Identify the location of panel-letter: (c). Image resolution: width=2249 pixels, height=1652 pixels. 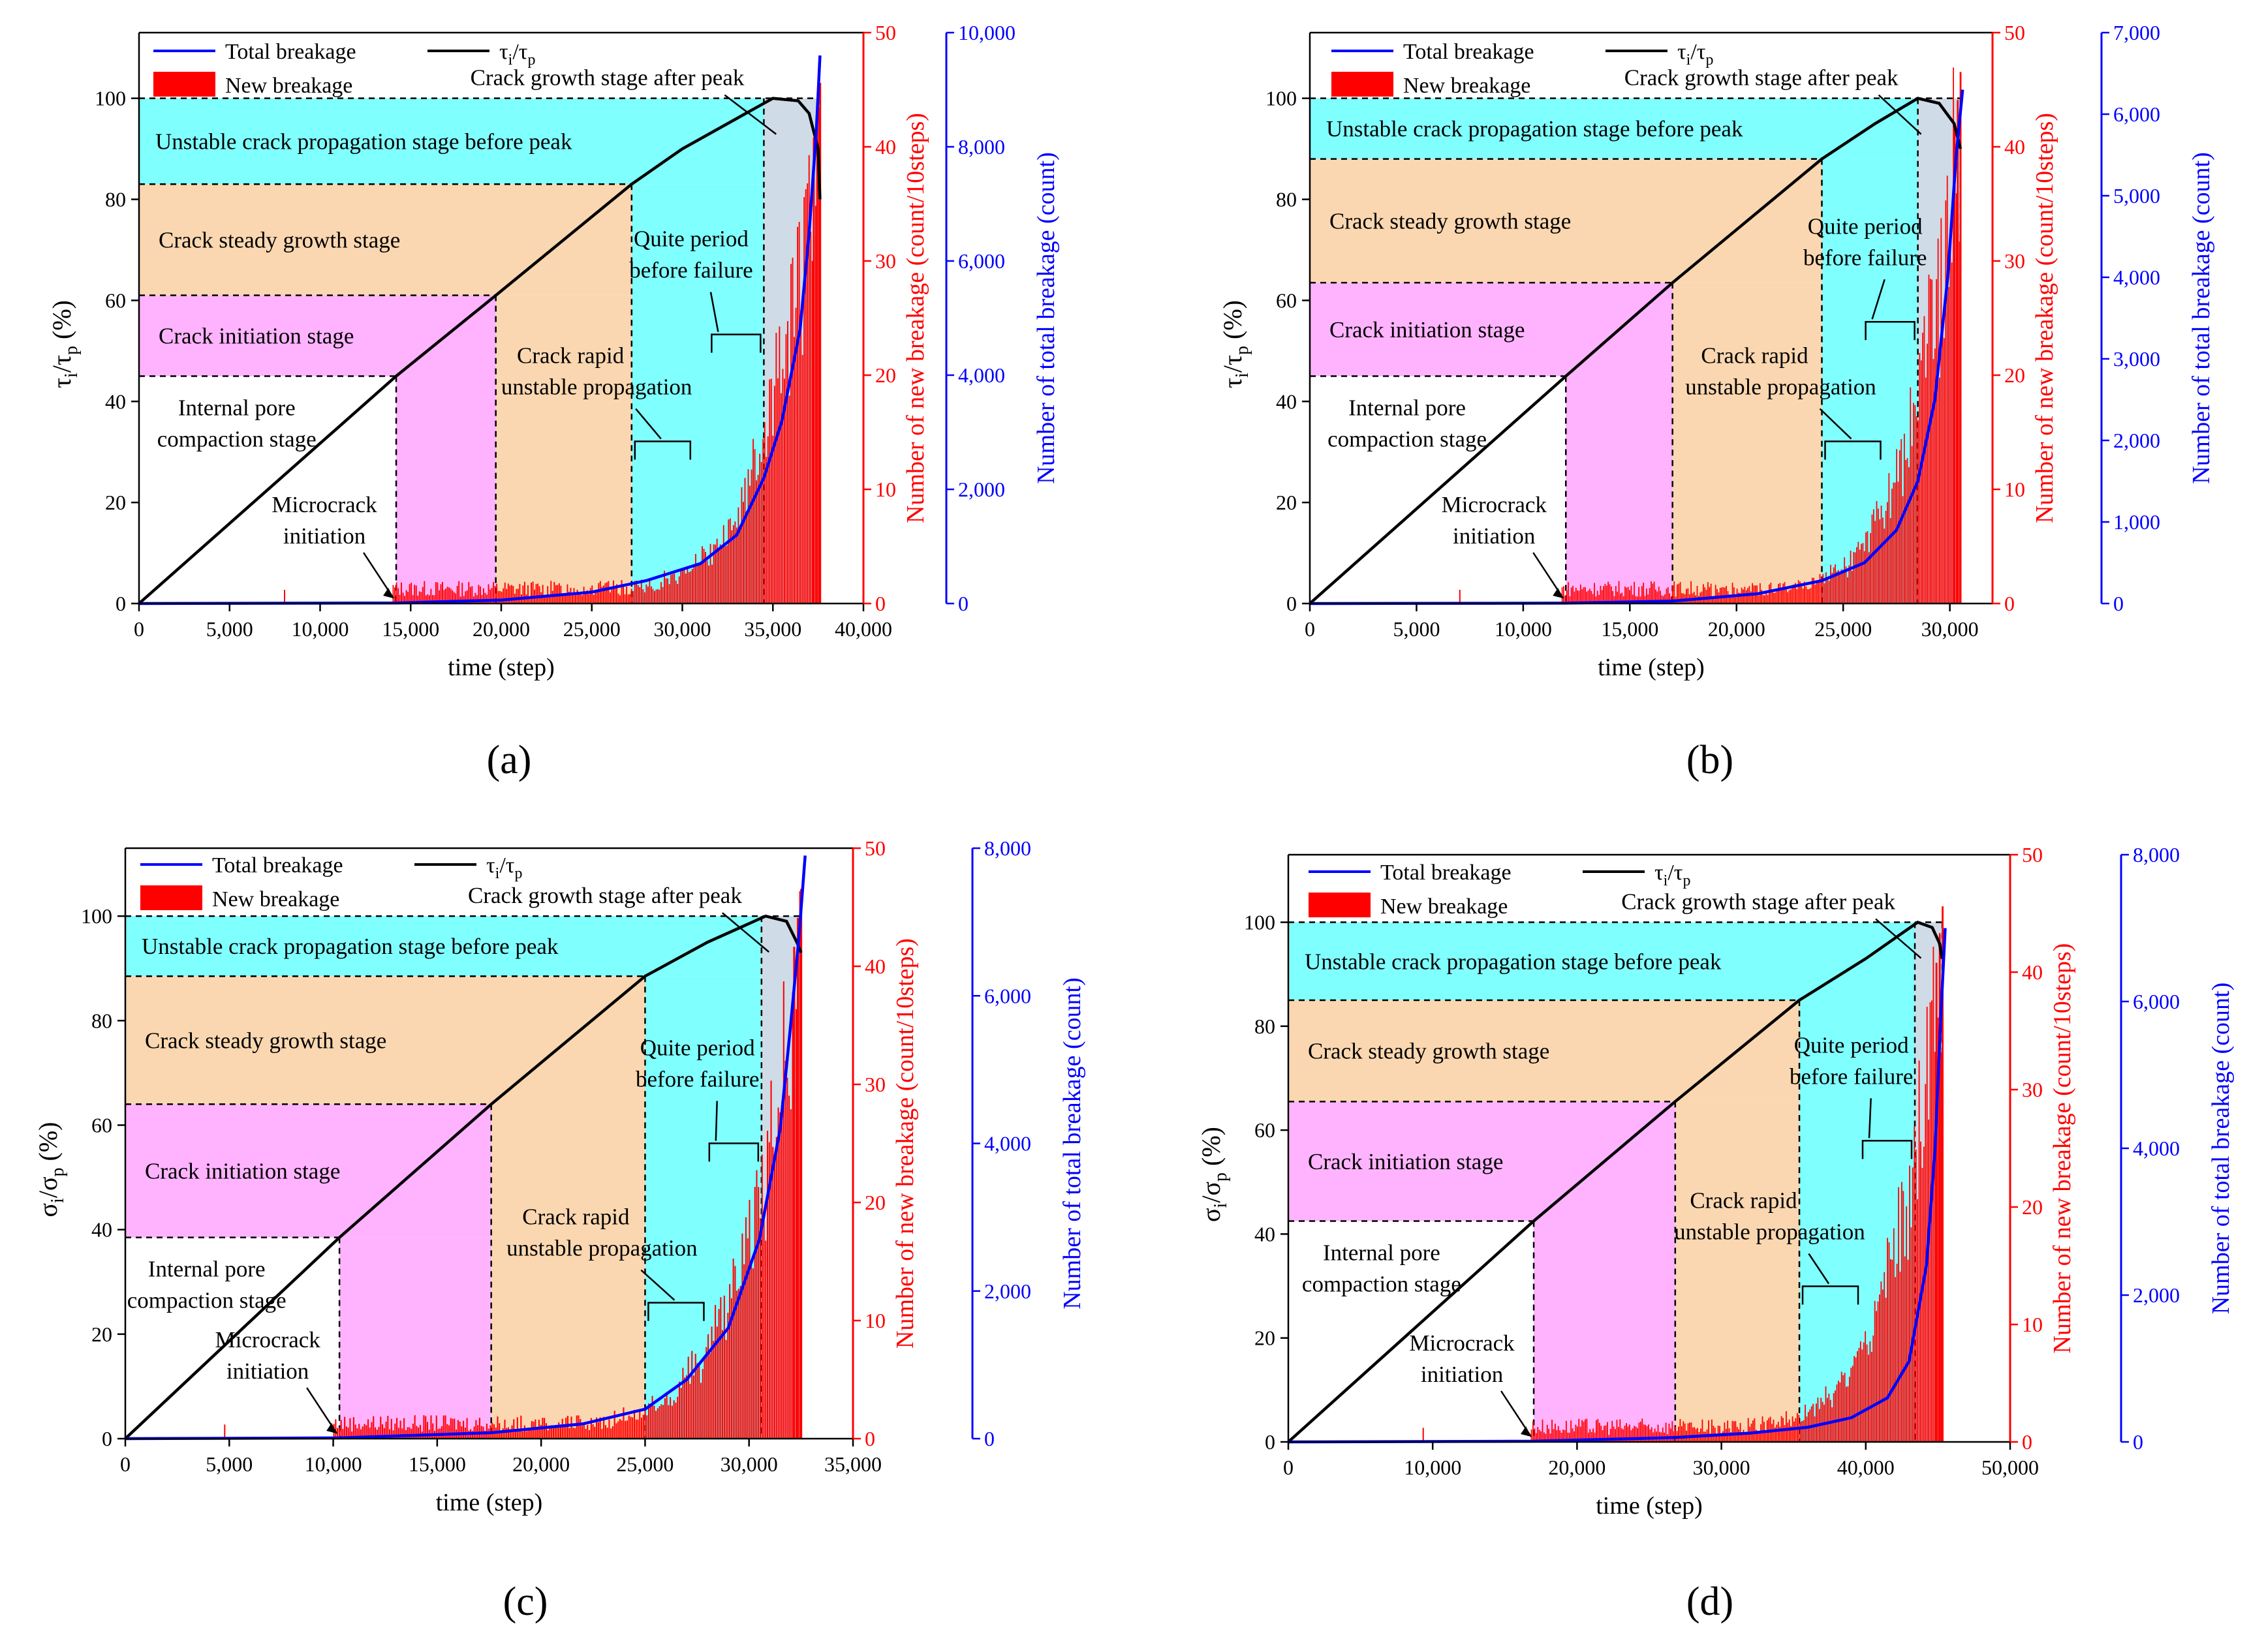
(525, 1602).